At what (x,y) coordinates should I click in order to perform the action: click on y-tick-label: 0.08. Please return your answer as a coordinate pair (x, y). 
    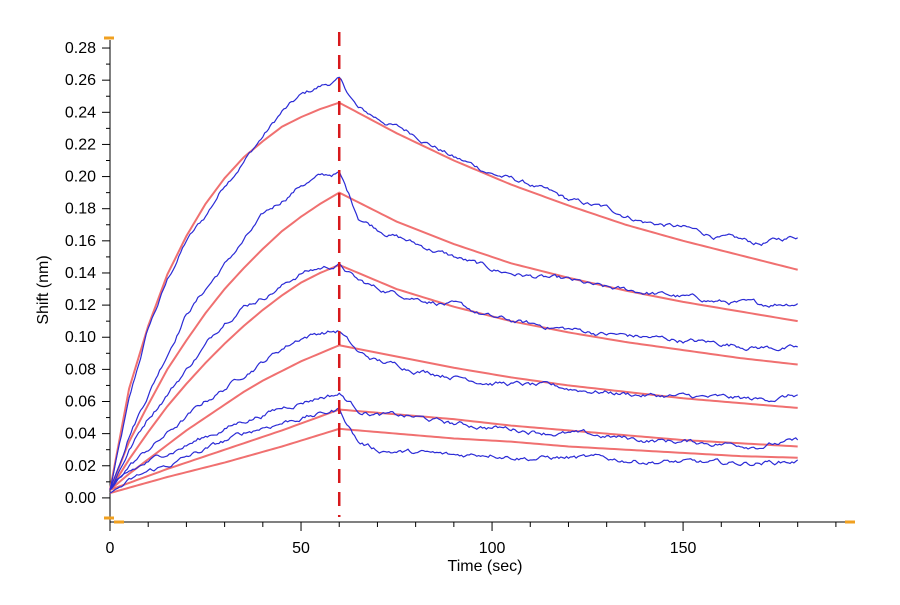
    Looking at the image, I should click on (80, 369).